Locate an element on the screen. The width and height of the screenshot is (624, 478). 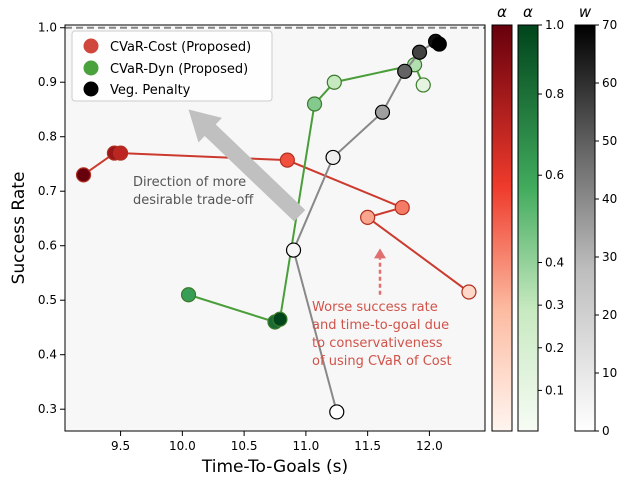
colorbar-greys-tick-label: 0 is located at coordinates (606, 431).